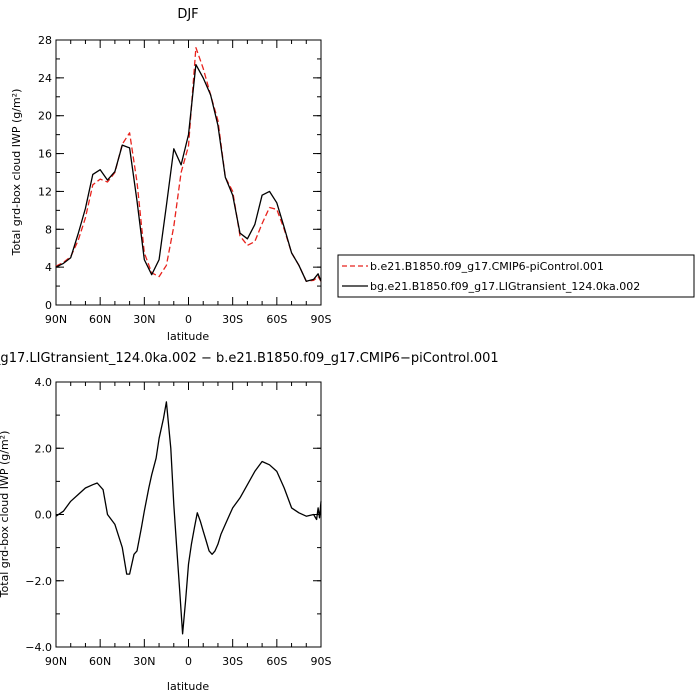 The width and height of the screenshot is (700, 700). I want to click on top-x-tick-label: 90S, so click(321, 319).